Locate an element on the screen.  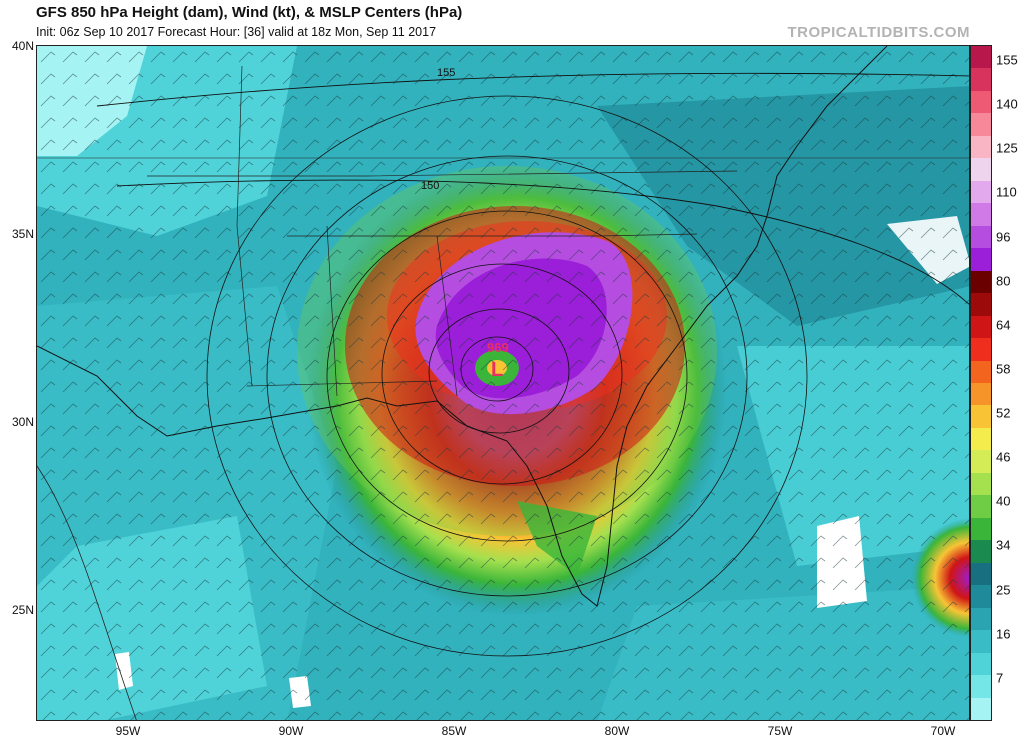
lon-label-80w: 80W is located at coordinates (617, 731).